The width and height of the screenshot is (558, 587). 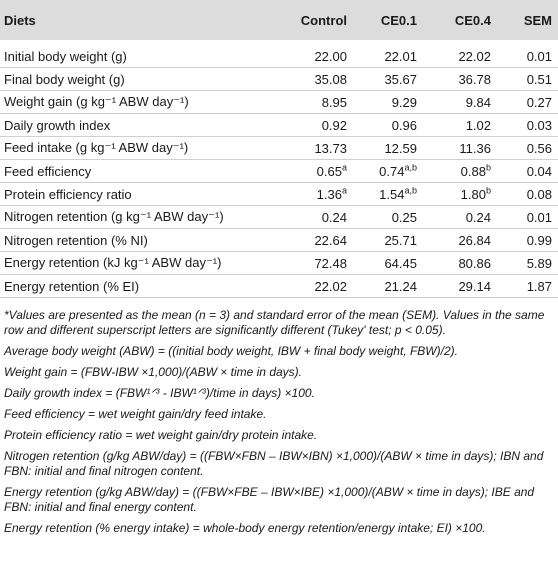 I want to click on cell-ce04: 22.02, so click(x=460, y=54).